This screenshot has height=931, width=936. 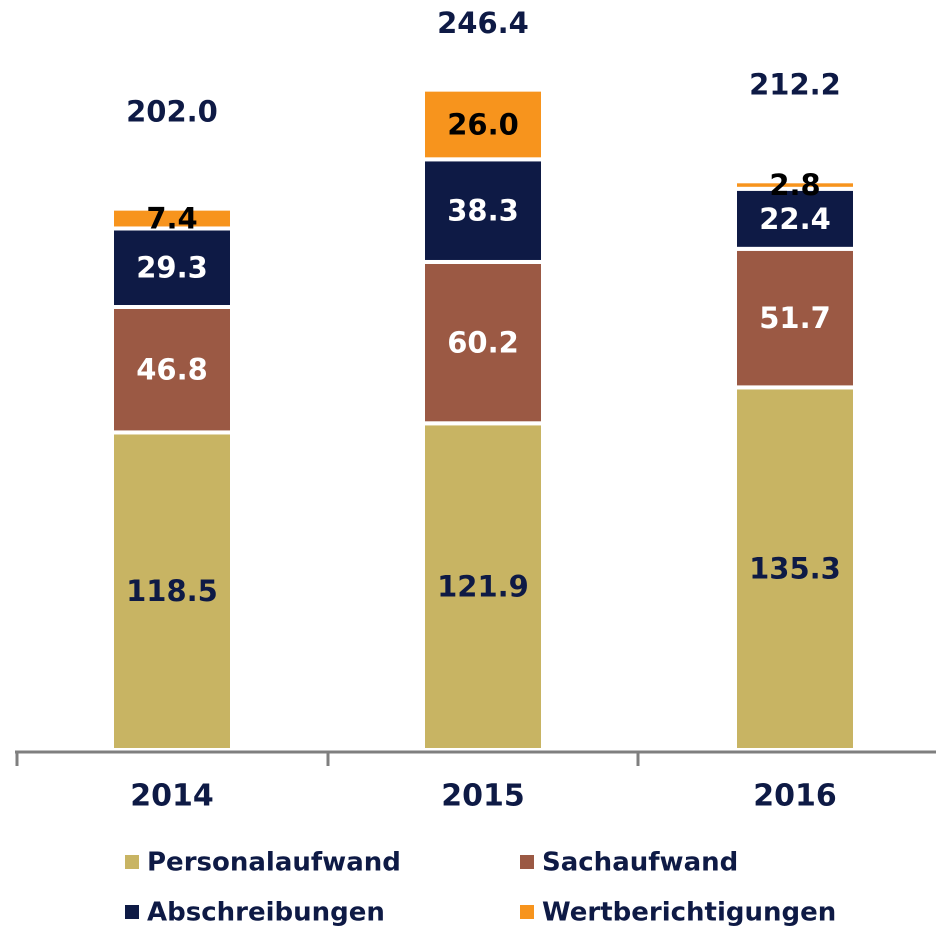 I want to click on total-label: 202.0, so click(x=172, y=112).